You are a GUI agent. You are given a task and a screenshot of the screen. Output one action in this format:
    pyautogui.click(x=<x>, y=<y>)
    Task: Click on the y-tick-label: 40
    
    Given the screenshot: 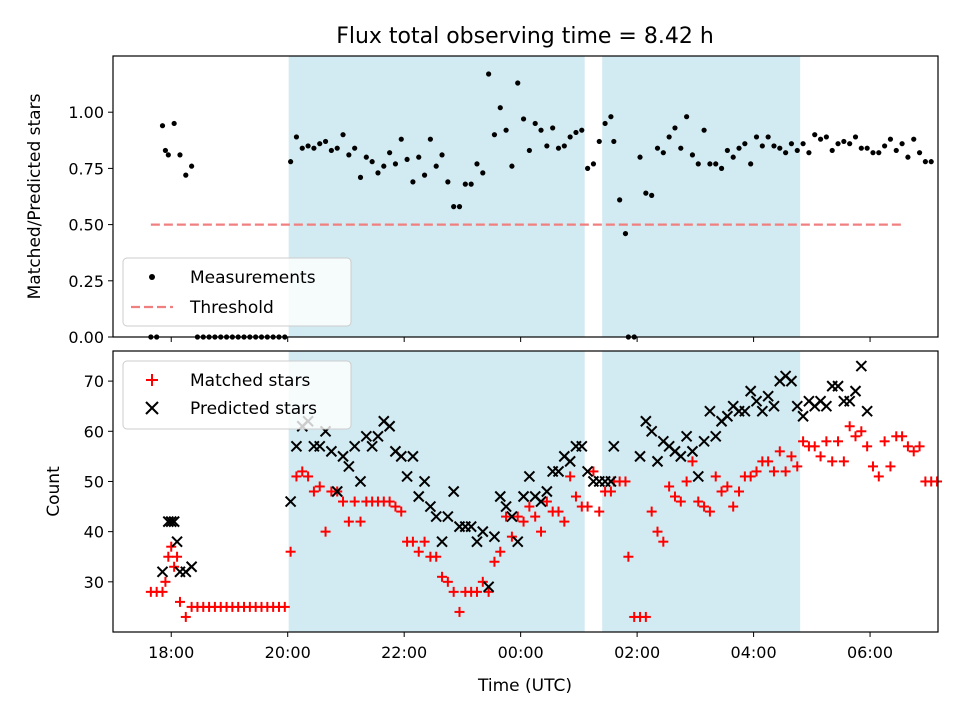 What is the action you would take?
    pyautogui.click(x=94, y=532)
    